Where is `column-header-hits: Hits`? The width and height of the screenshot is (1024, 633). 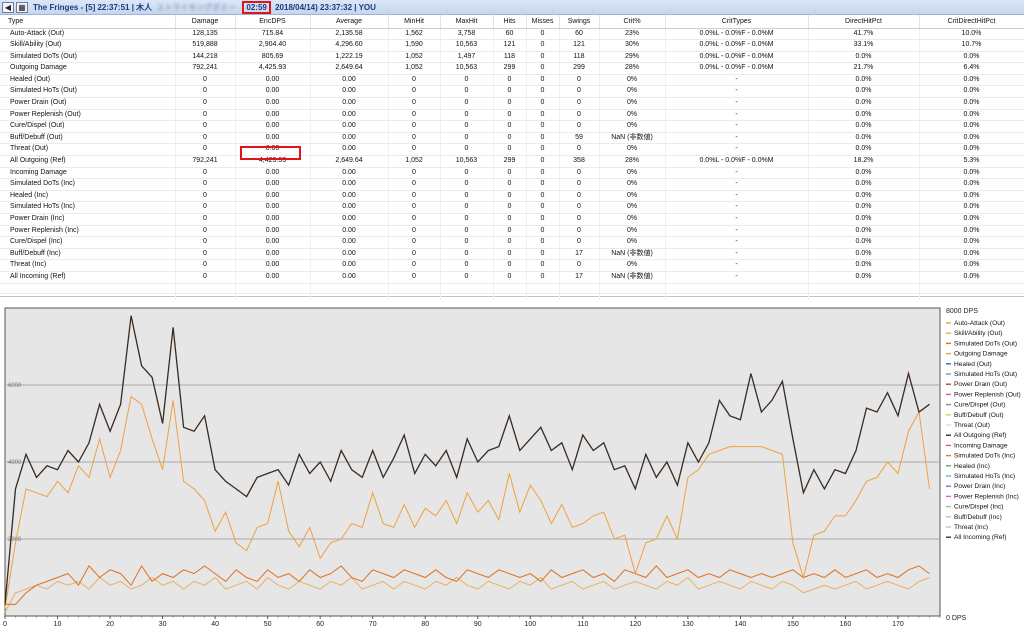
column-header-hits: Hits is located at coordinates (510, 22).